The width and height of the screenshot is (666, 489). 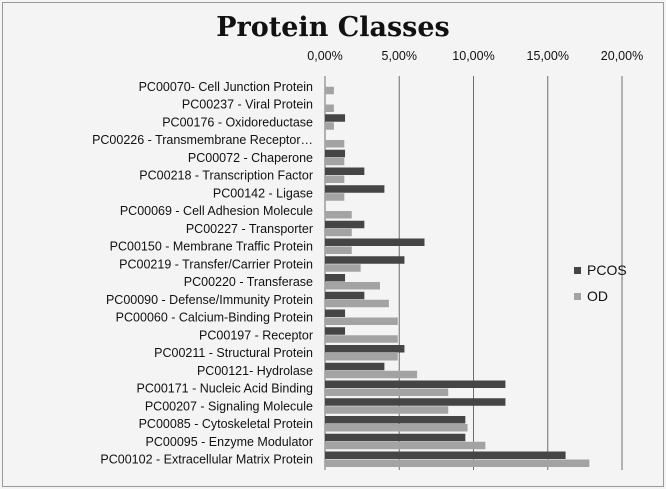 What do you see at coordinates (216, 211) in the screenshot?
I see `category-label: PC00069 - Cell Adhesion Molecule` at bounding box center [216, 211].